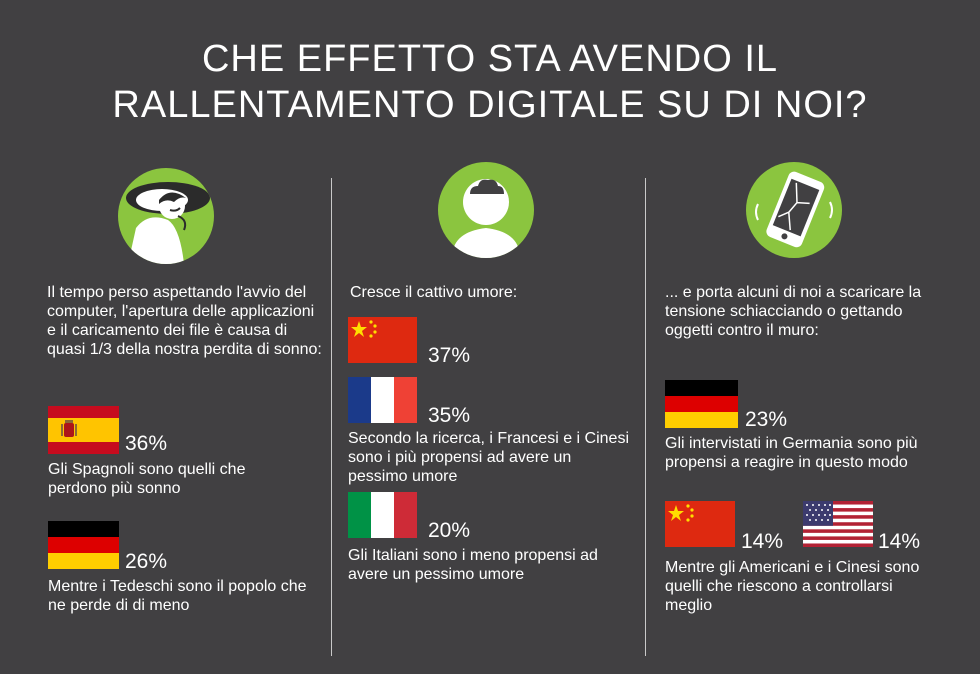 The width and height of the screenshot is (980, 674). Describe the element at coordinates (146, 443) in the screenshot. I see `spain-sleep-percent: 36%` at that location.